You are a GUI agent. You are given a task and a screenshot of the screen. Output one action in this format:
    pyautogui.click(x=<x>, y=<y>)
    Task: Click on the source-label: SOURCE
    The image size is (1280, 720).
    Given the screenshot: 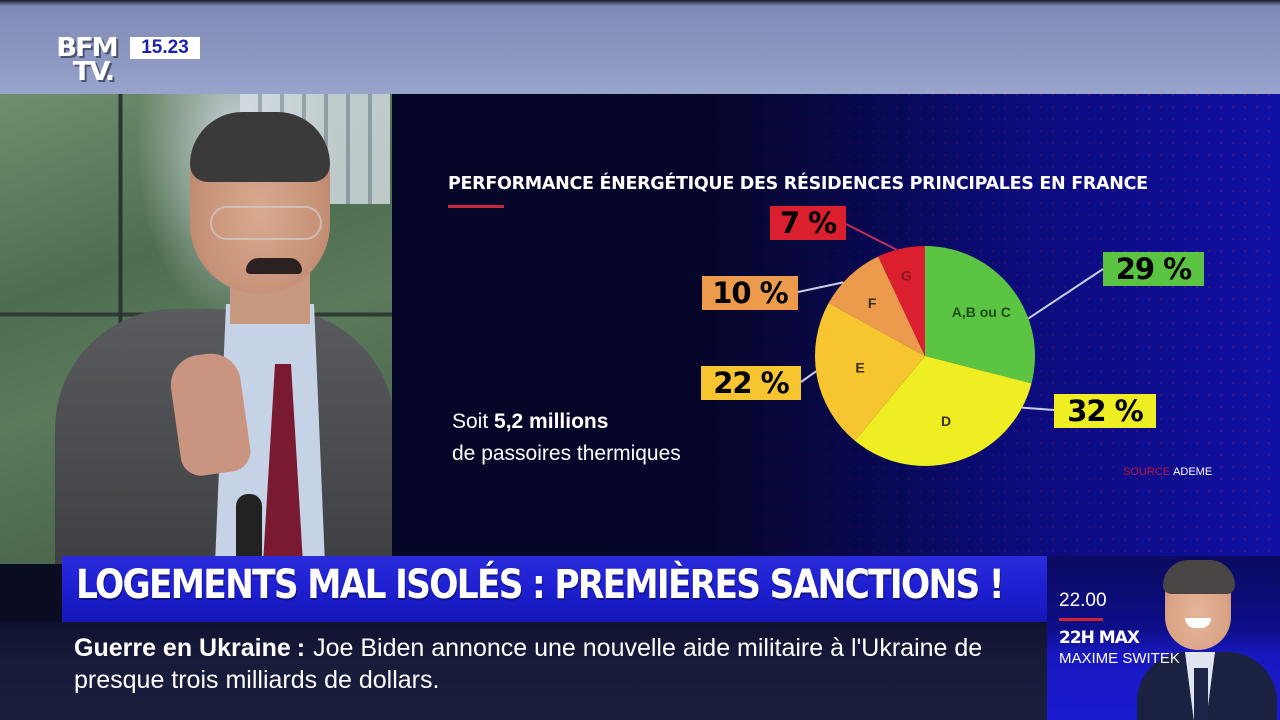 What is the action you would take?
    pyautogui.click(x=1147, y=472)
    